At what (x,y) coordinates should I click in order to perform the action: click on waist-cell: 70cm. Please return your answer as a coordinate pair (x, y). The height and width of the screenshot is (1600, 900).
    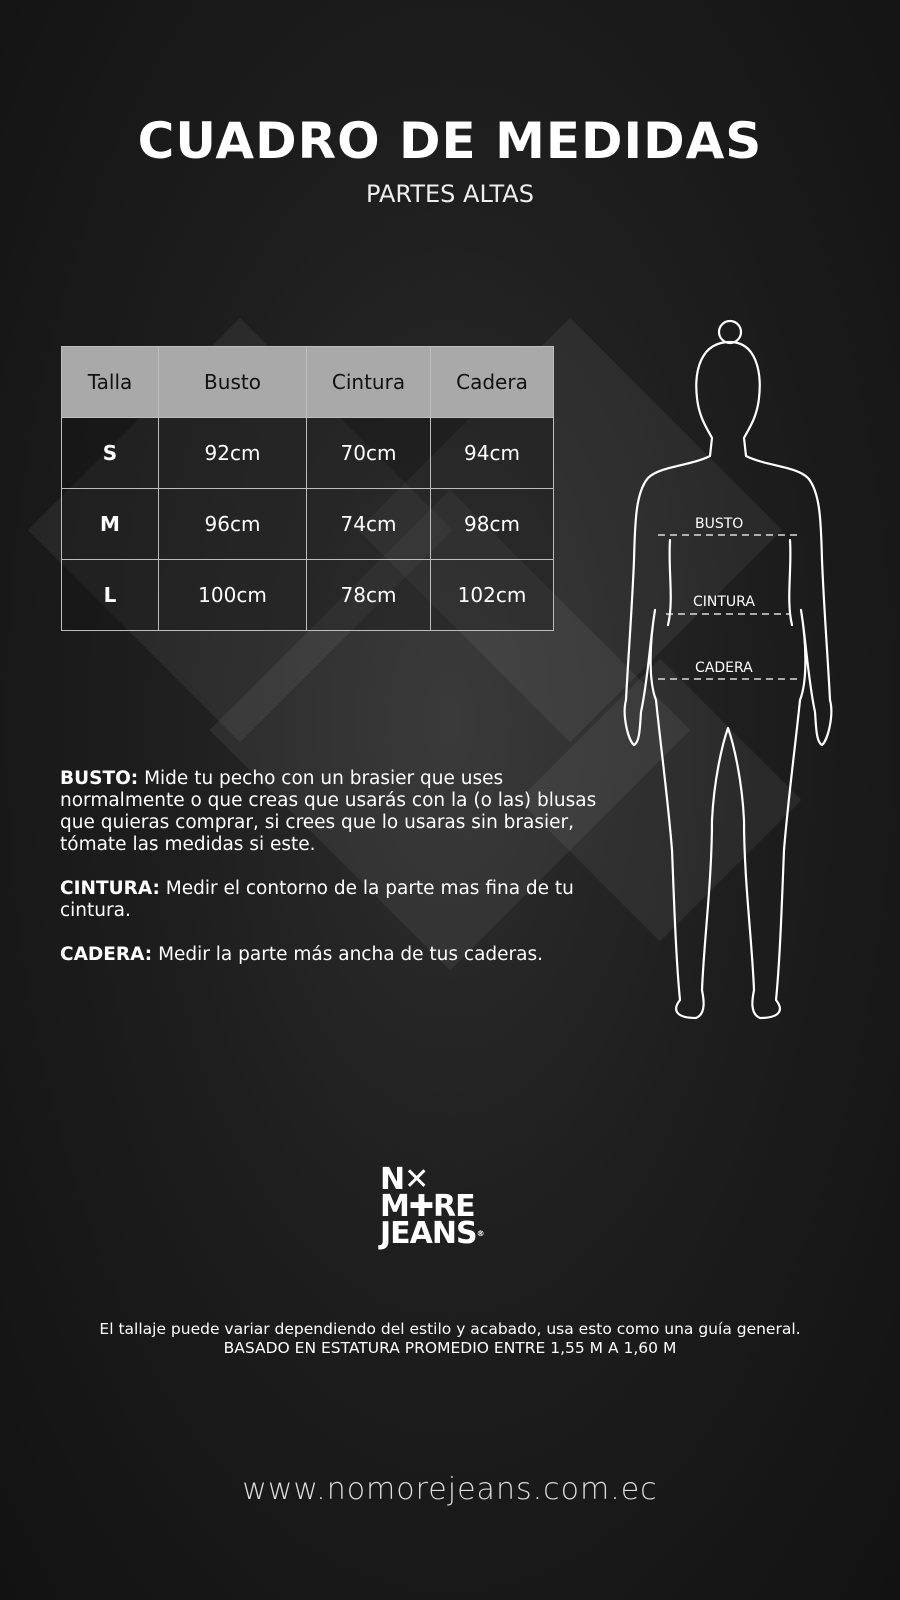
    Looking at the image, I should click on (368, 453).